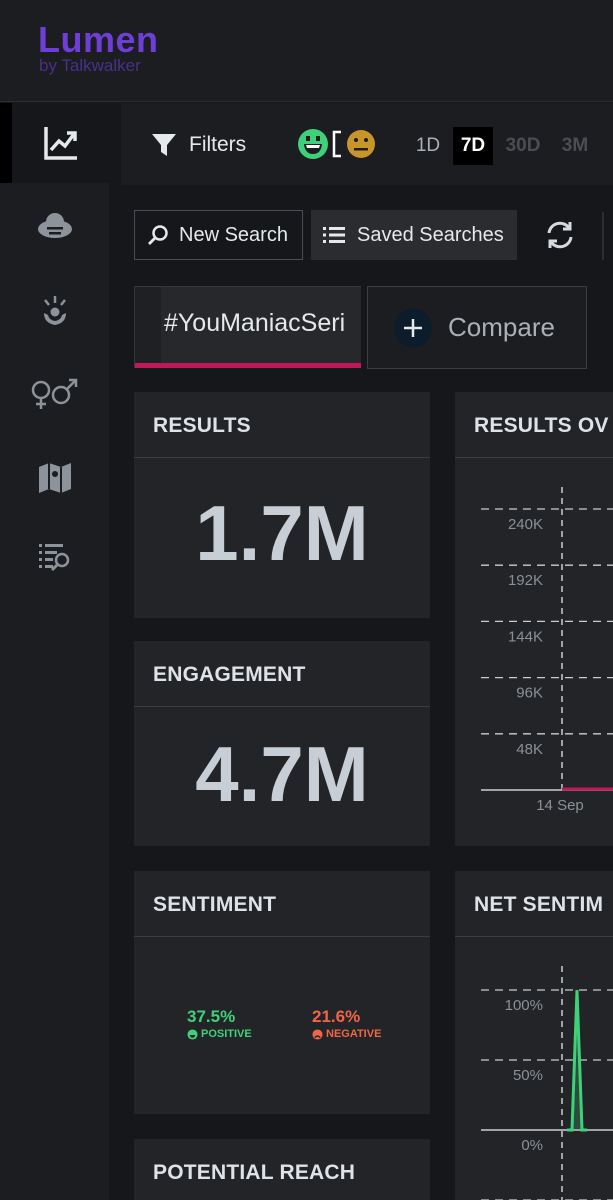 The height and width of the screenshot is (1200, 613). What do you see at coordinates (336, 1016) in the screenshot?
I see `negative-percentage: 21.6%` at bounding box center [336, 1016].